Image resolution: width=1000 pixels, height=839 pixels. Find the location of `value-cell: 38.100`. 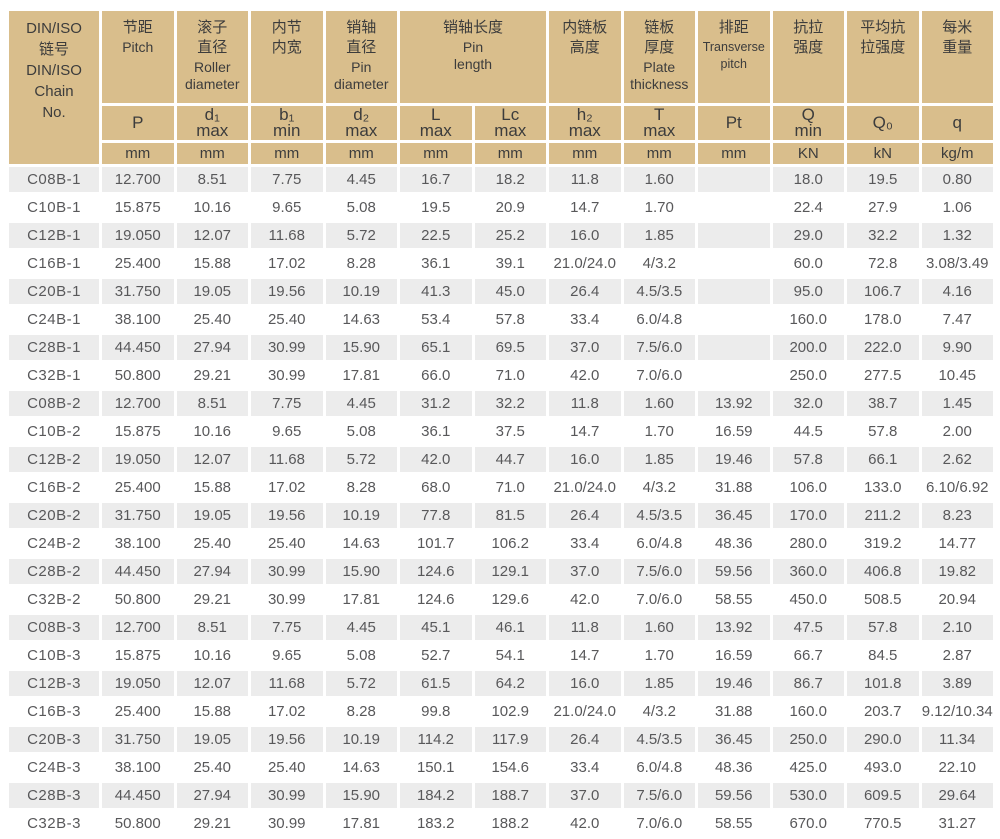

value-cell: 38.100 is located at coordinates (138, 319).